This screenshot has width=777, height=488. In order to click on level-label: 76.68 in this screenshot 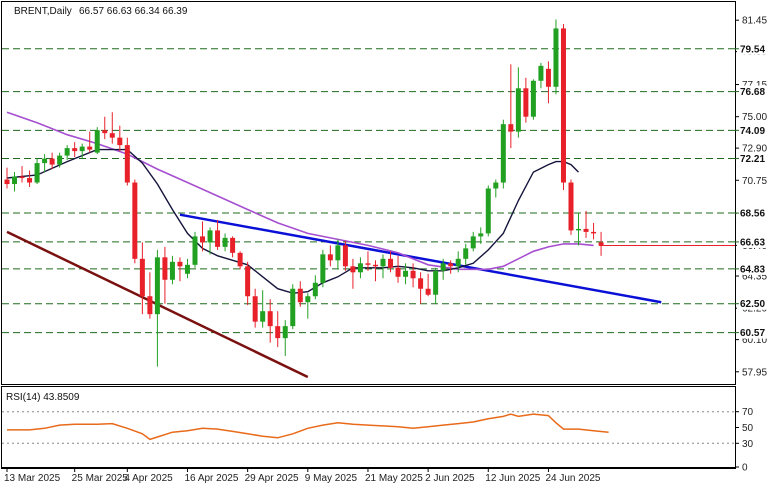, I will do `click(752, 92)`.